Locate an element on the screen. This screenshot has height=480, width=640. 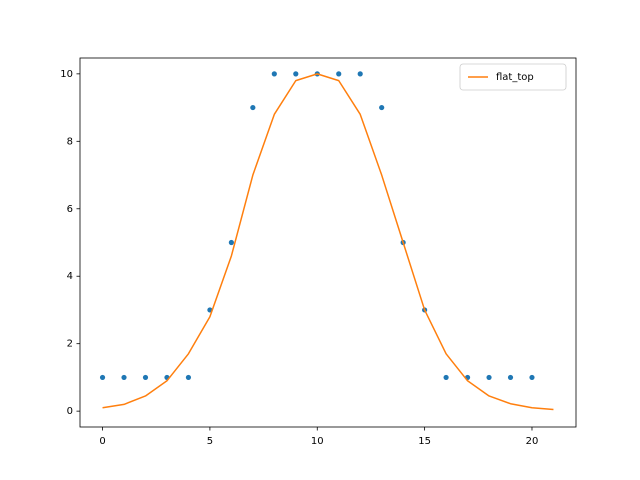
y-tick-label: 0 is located at coordinates (70, 411).